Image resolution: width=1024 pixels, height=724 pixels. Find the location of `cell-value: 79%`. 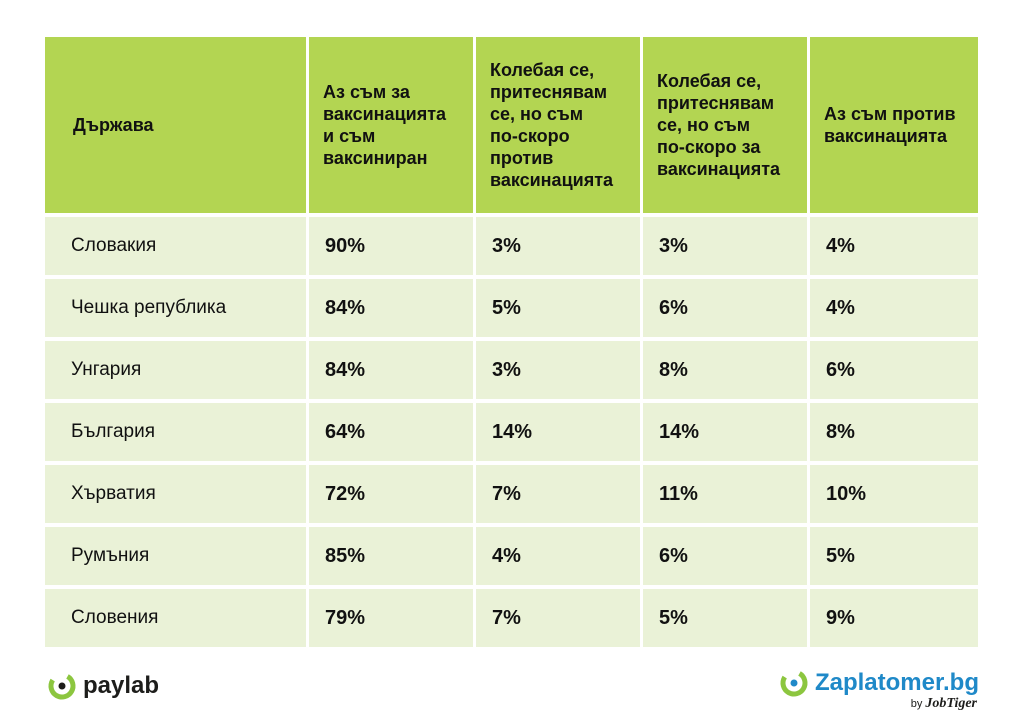

cell-value: 79% is located at coordinates (392, 618).